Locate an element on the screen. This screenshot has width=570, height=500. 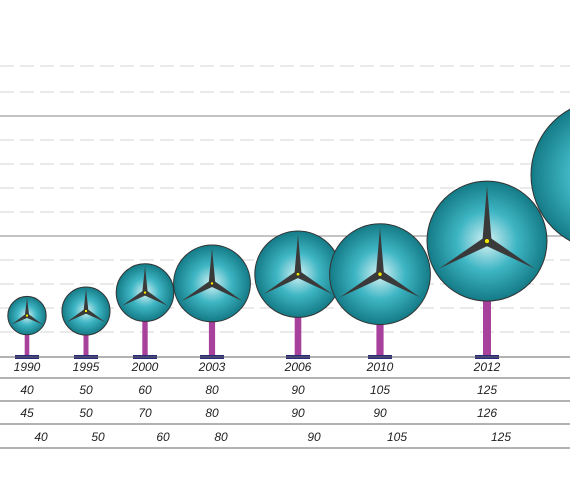
row1-value: 60 is located at coordinates (145, 390).